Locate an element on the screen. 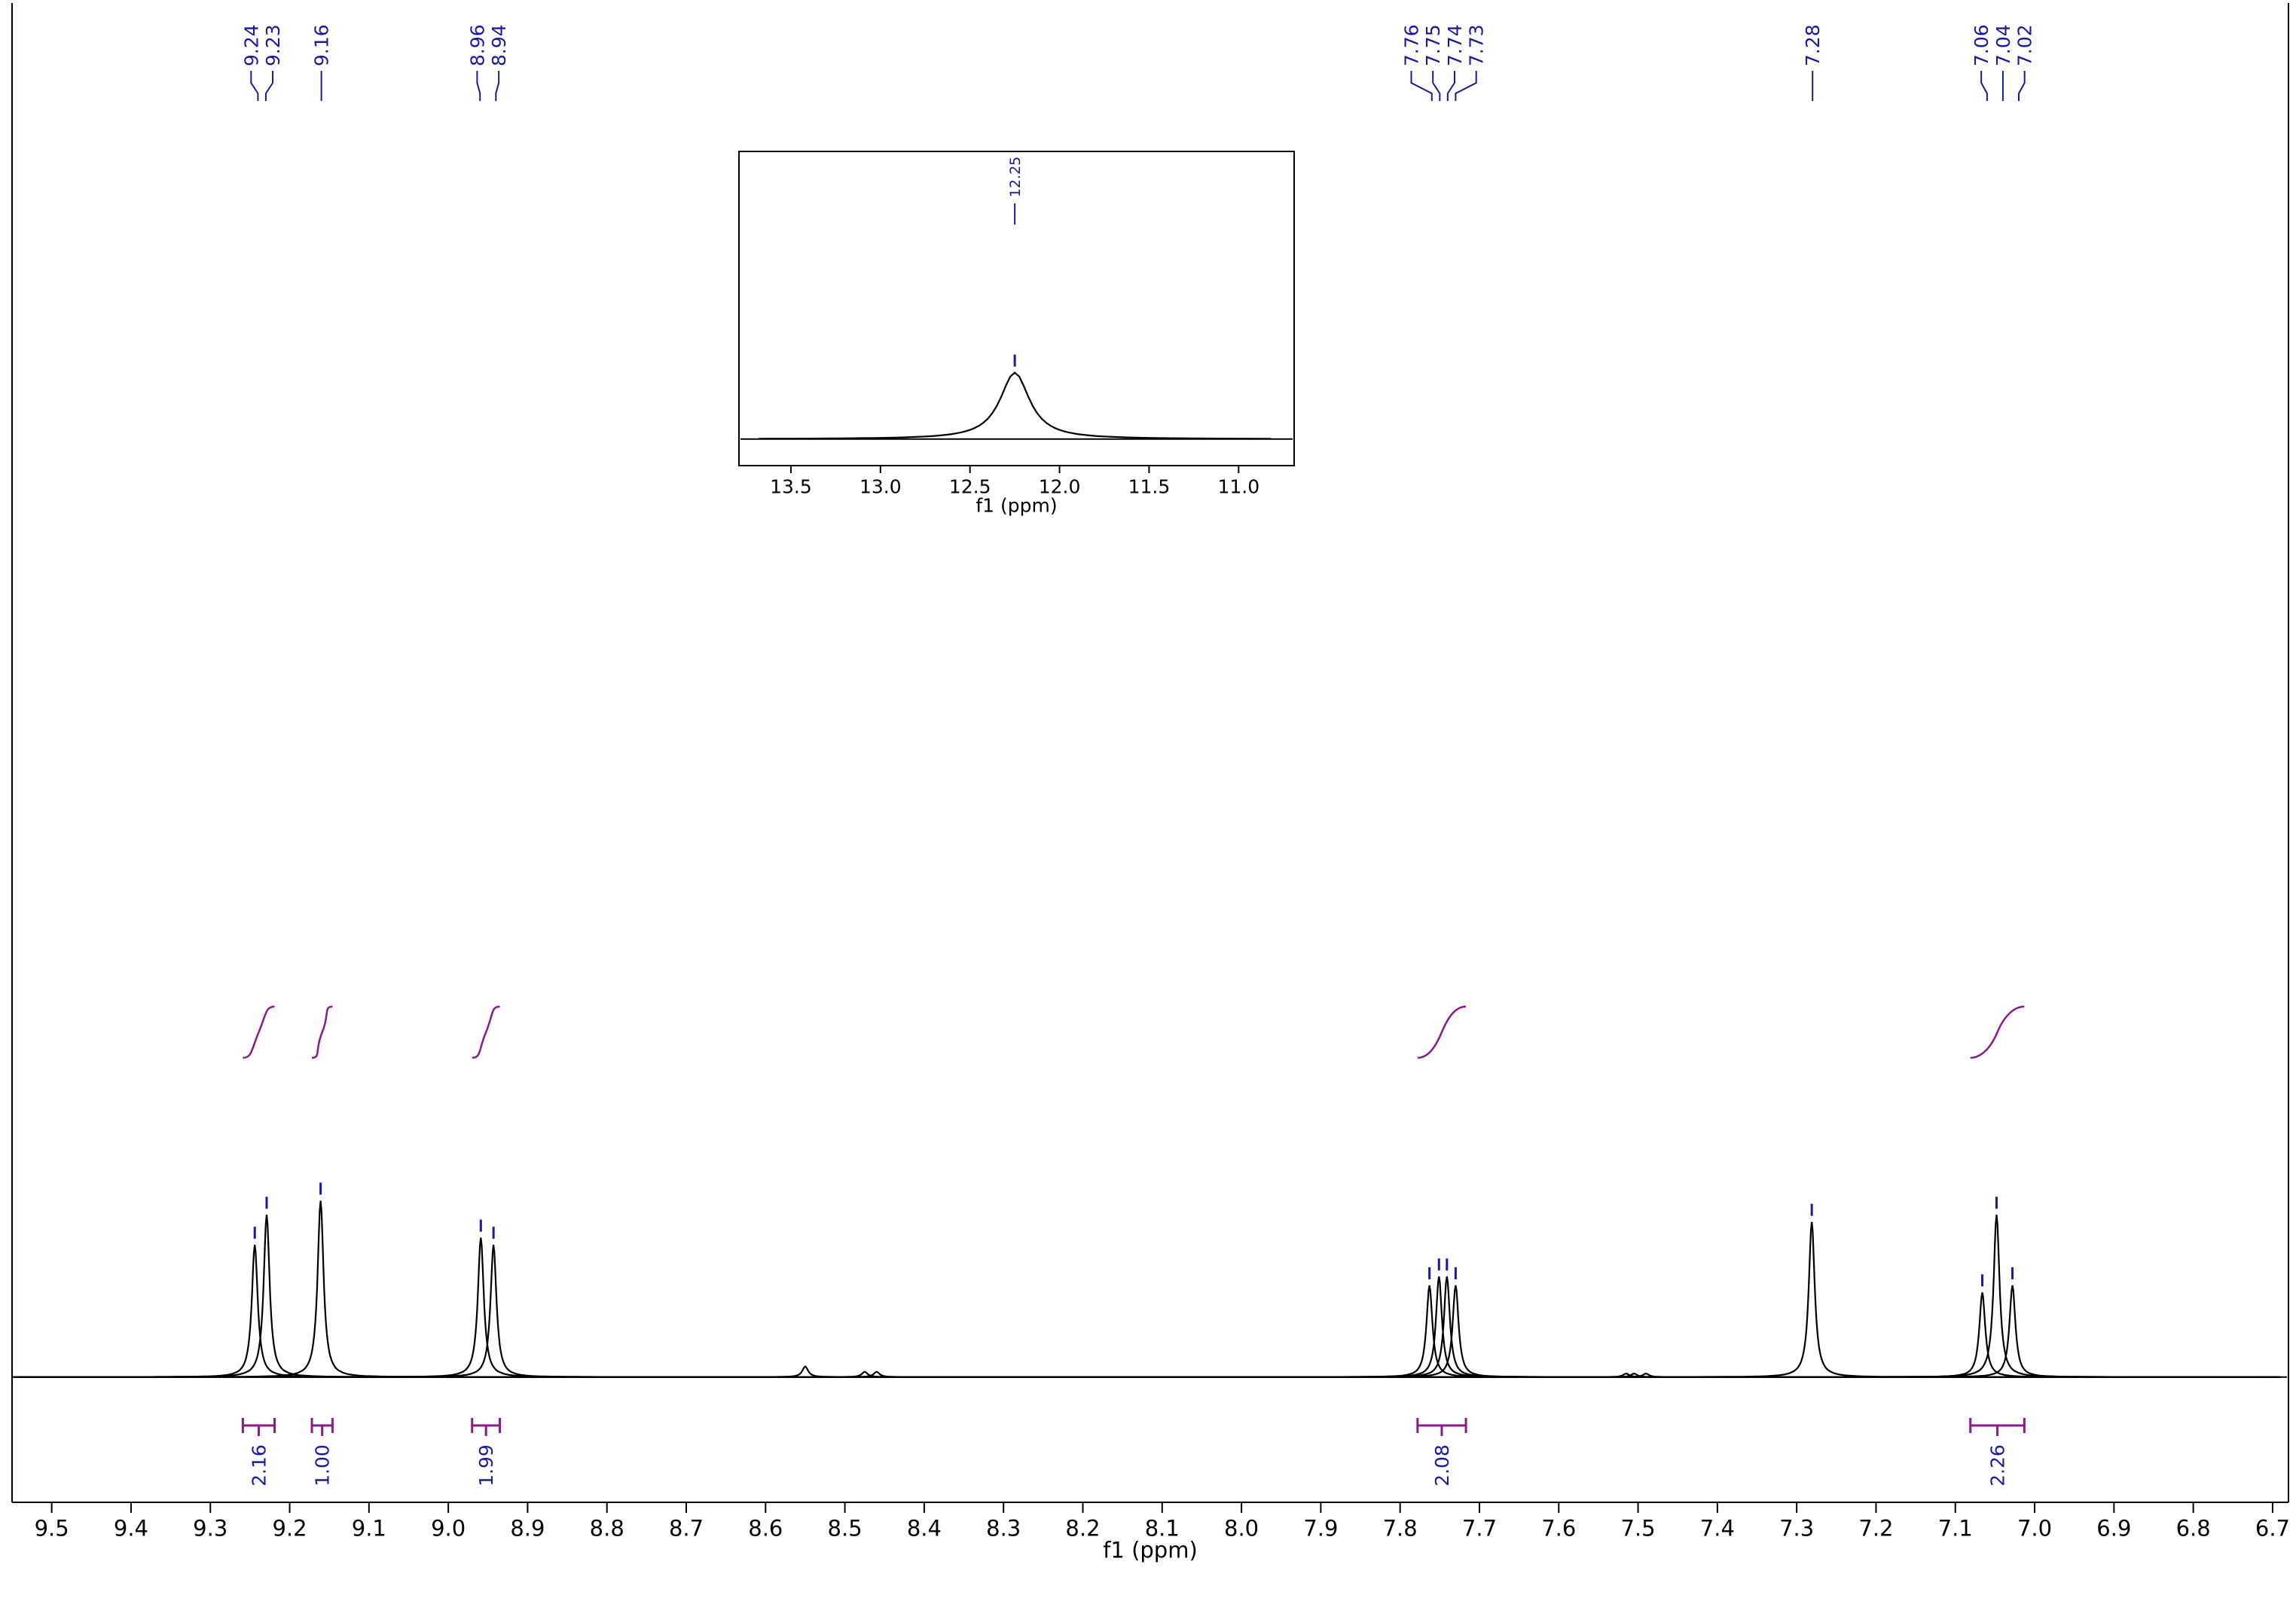 The image size is (2296, 1598). x-tick-label: 8.7 is located at coordinates (686, 1528).